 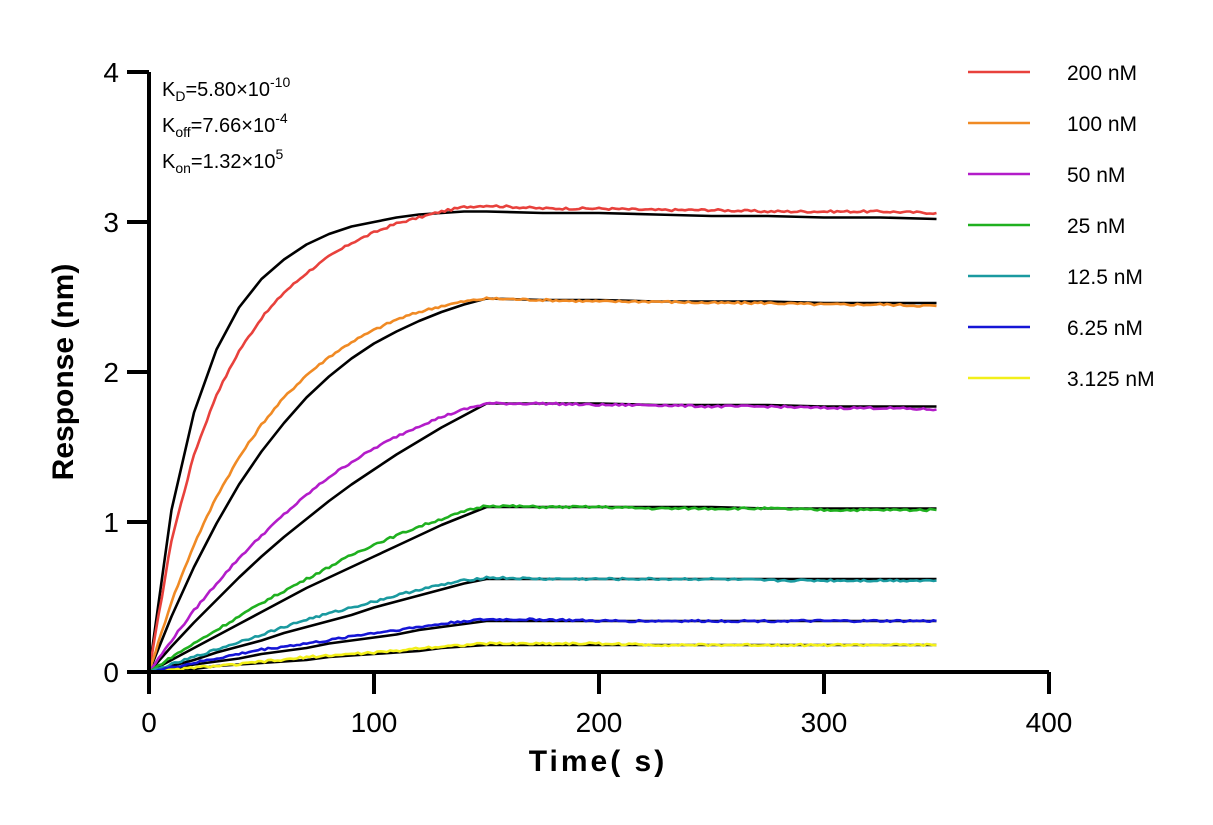 What do you see at coordinates (598, 761) in the screenshot?
I see `x-axis-title: Time( s)` at bounding box center [598, 761].